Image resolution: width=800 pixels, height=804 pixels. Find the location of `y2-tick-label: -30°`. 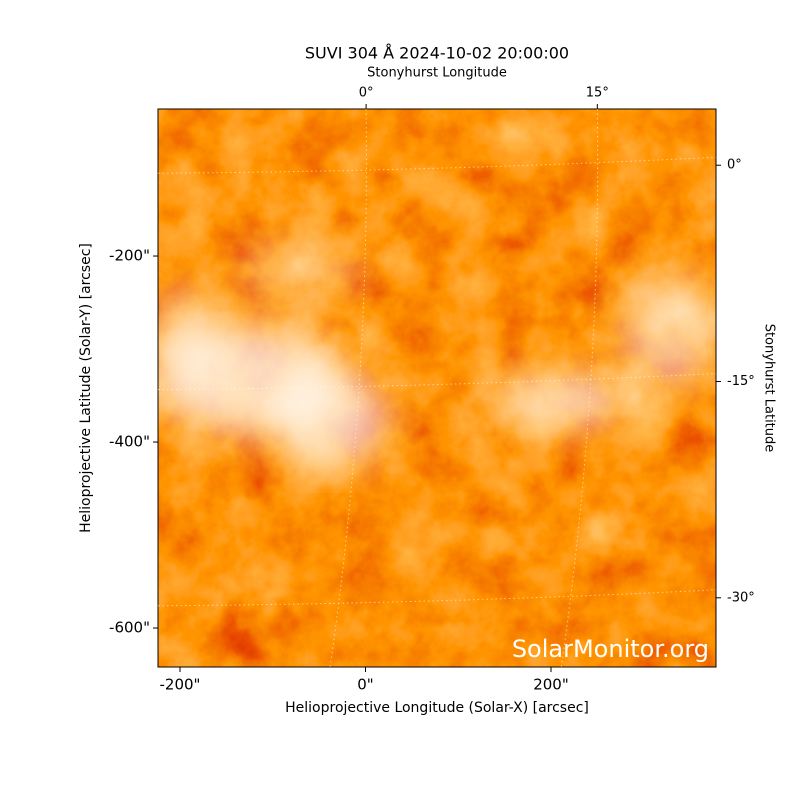

y2-tick-label: -30° is located at coordinates (741, 597).